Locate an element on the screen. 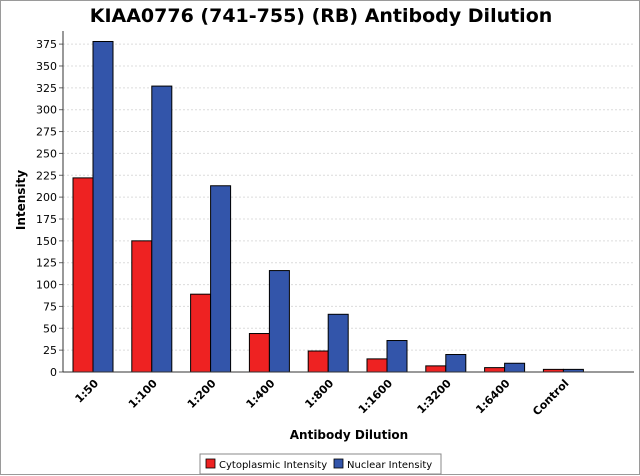 The height and width of the screenshot is (476, 640). legend-label-cytoplasmic: Cytoplasmic Intensity is located at coordinates (273, 465).